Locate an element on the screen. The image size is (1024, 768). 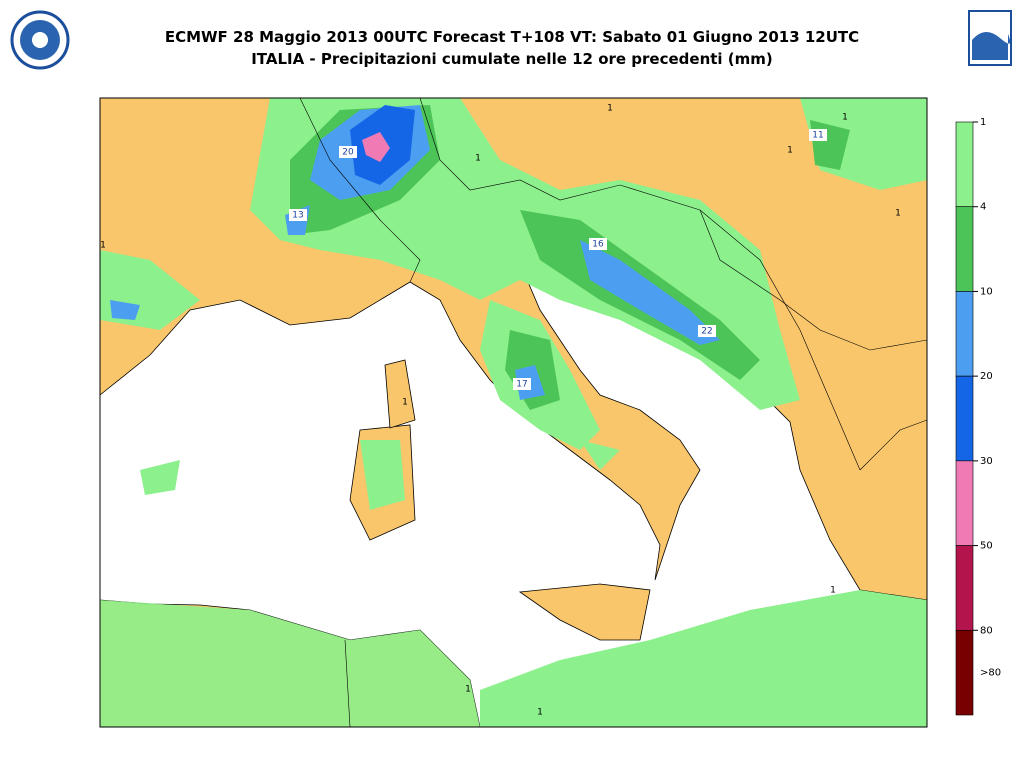
contour-label: 22 is located at coordinates (706, 332).